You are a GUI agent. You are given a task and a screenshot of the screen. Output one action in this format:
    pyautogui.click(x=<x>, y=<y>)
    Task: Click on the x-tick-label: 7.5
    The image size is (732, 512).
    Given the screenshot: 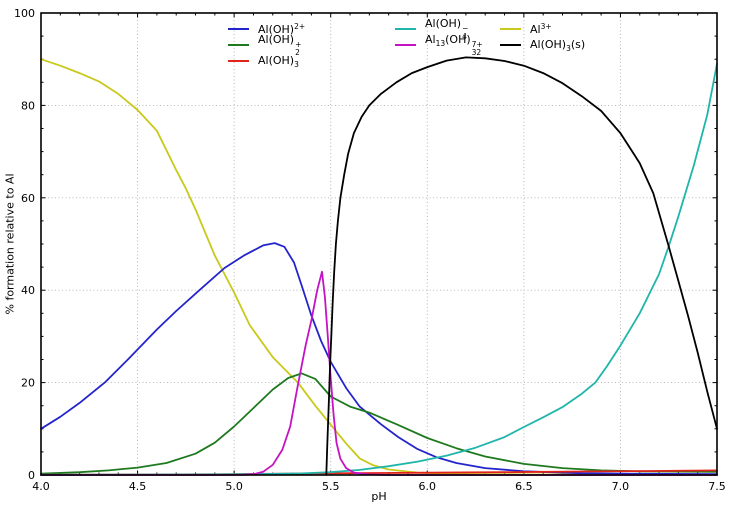 What is the action you would take?
    pyautogui.click(x=717, y=486)
    